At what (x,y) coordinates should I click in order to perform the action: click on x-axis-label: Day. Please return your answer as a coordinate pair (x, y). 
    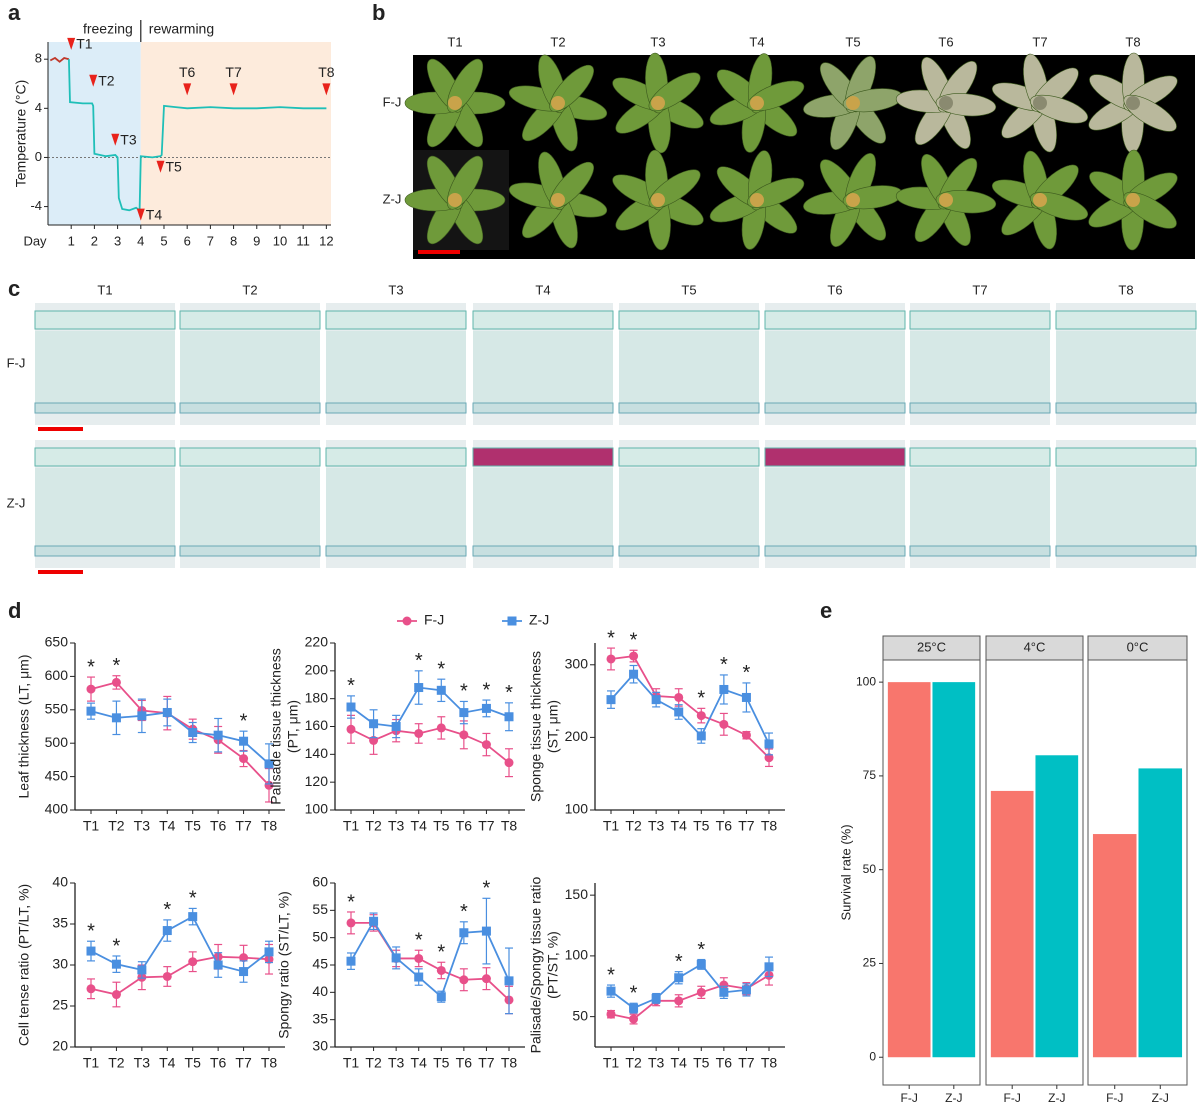
    Looking at the image, I should click on (35, 240).